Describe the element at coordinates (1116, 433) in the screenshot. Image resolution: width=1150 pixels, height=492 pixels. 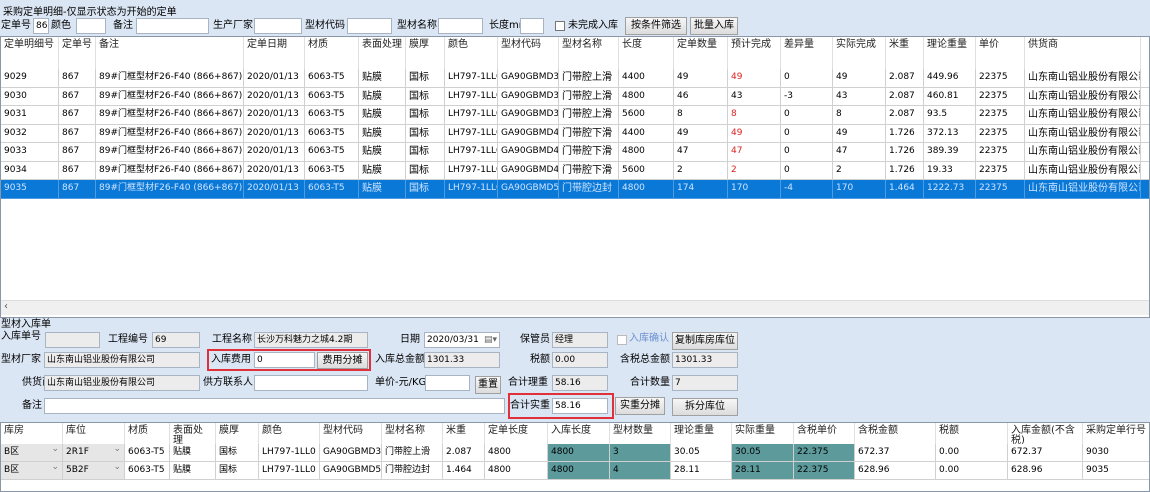
I see `column-header: 采购定单行号` at that location.